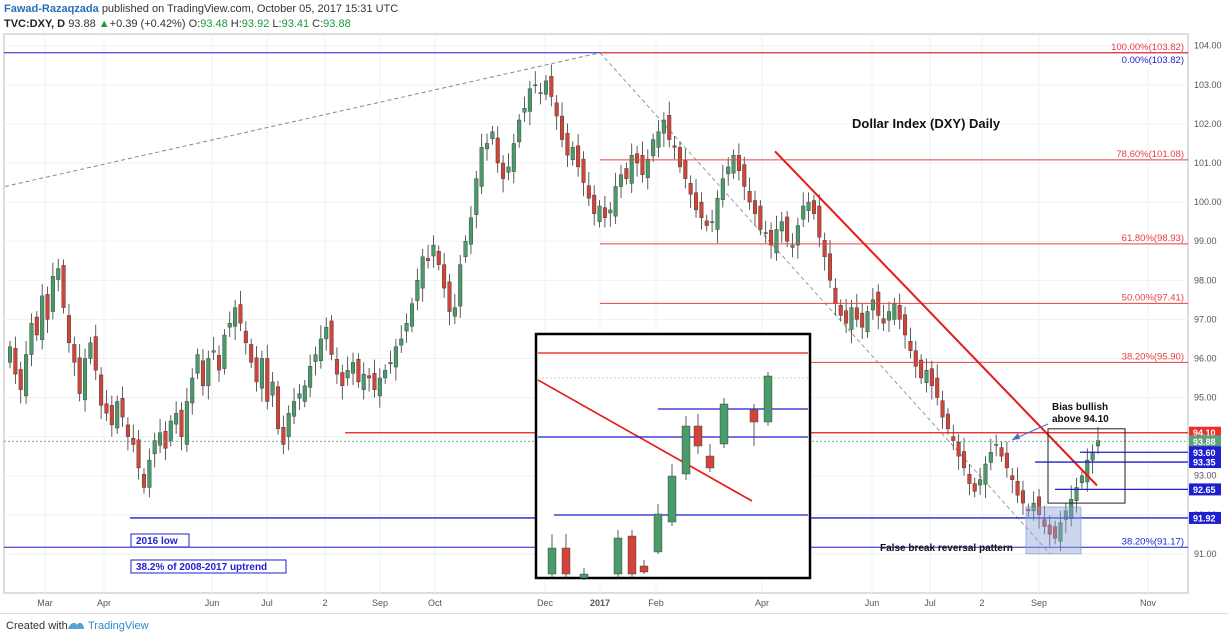  I want to click on low-2016-label: 2016 low, so click(157, 541).